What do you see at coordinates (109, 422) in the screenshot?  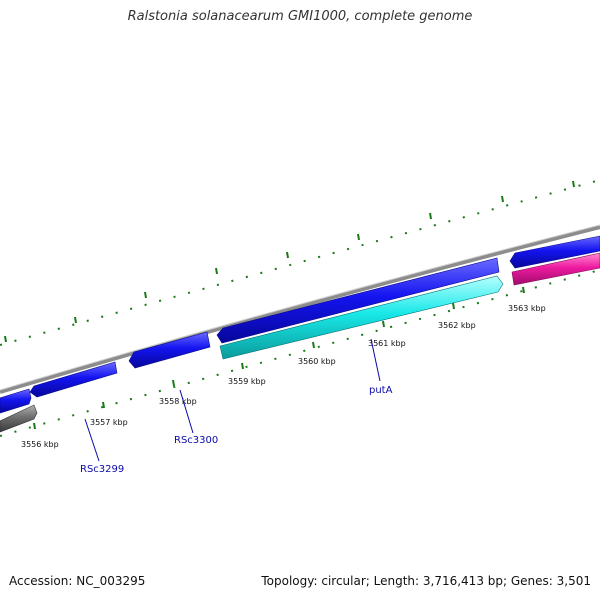 I see `tick-label: 3557 kbp` at bounding box center [109, 422].